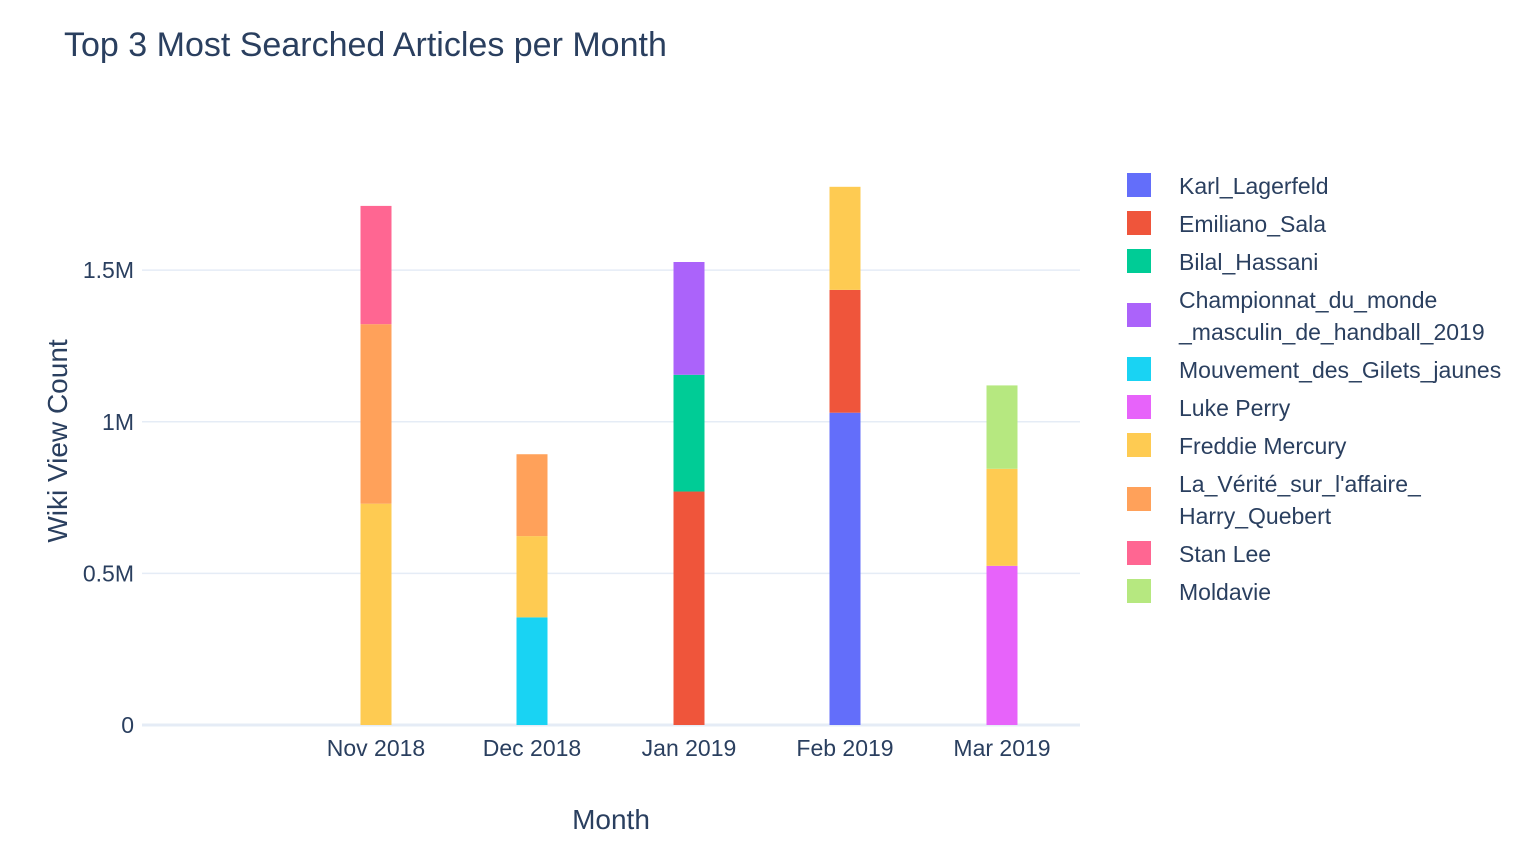 This screenshot has width=1536, height=858. What do you see at coordinates (611, 819) in the screenshot?
I see `x-axis-title: Month` at bounding box center [611, 819].